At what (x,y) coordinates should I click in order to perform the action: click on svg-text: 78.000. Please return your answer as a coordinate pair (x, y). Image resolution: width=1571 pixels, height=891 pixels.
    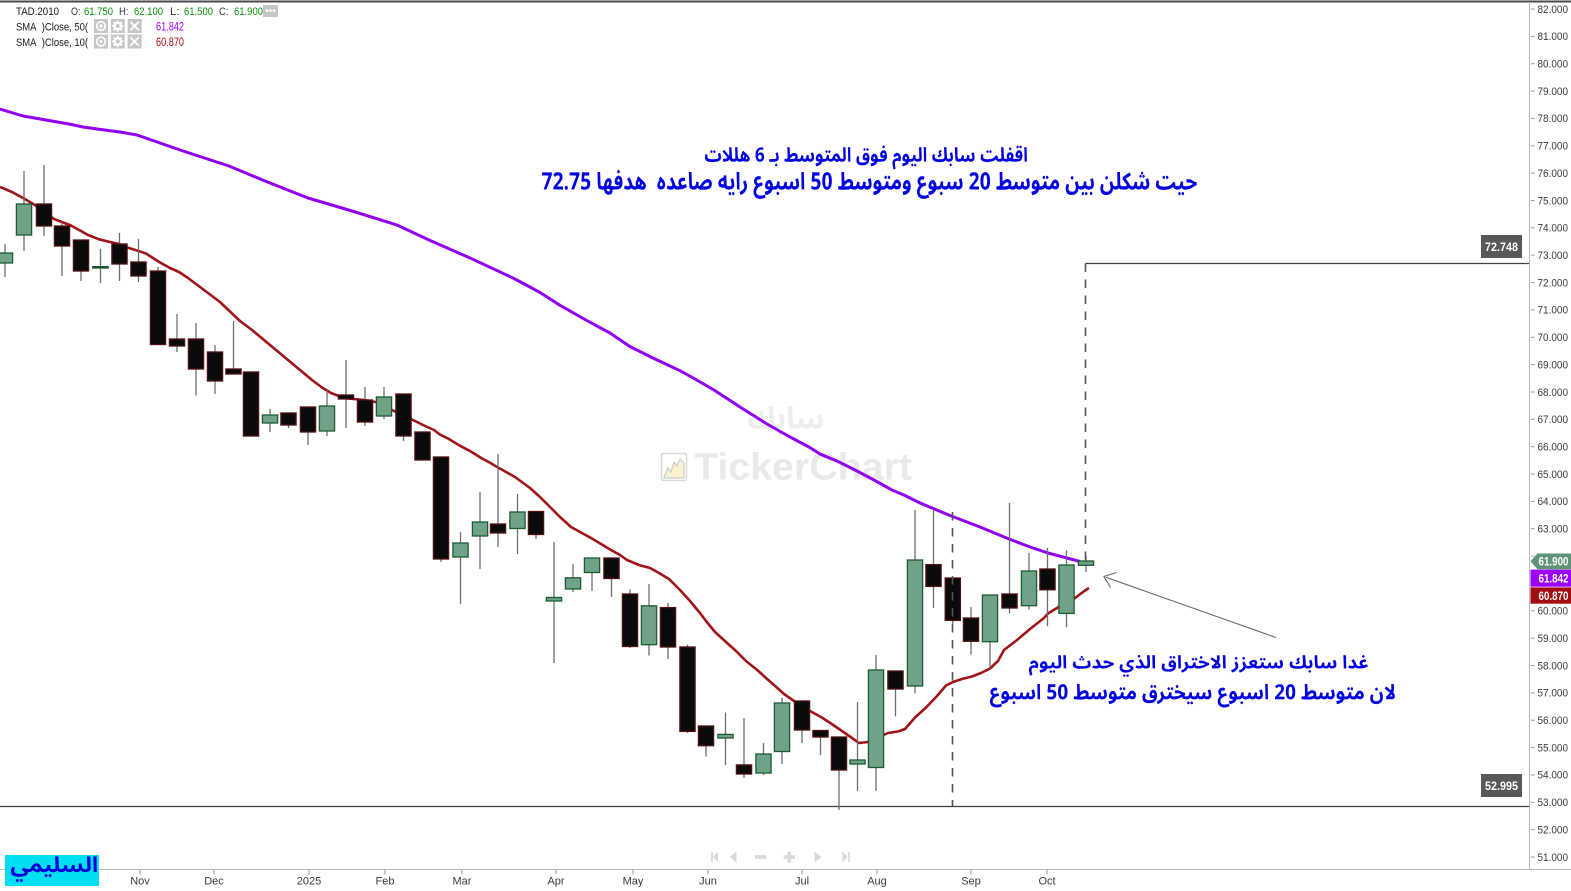
    Looking at the image, I should click on (1553, 119).